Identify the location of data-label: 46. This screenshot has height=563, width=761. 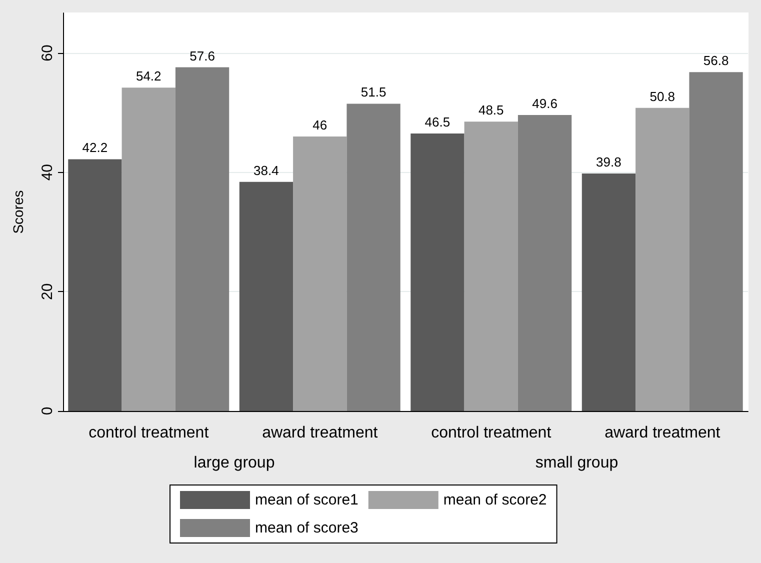
(320, 125).